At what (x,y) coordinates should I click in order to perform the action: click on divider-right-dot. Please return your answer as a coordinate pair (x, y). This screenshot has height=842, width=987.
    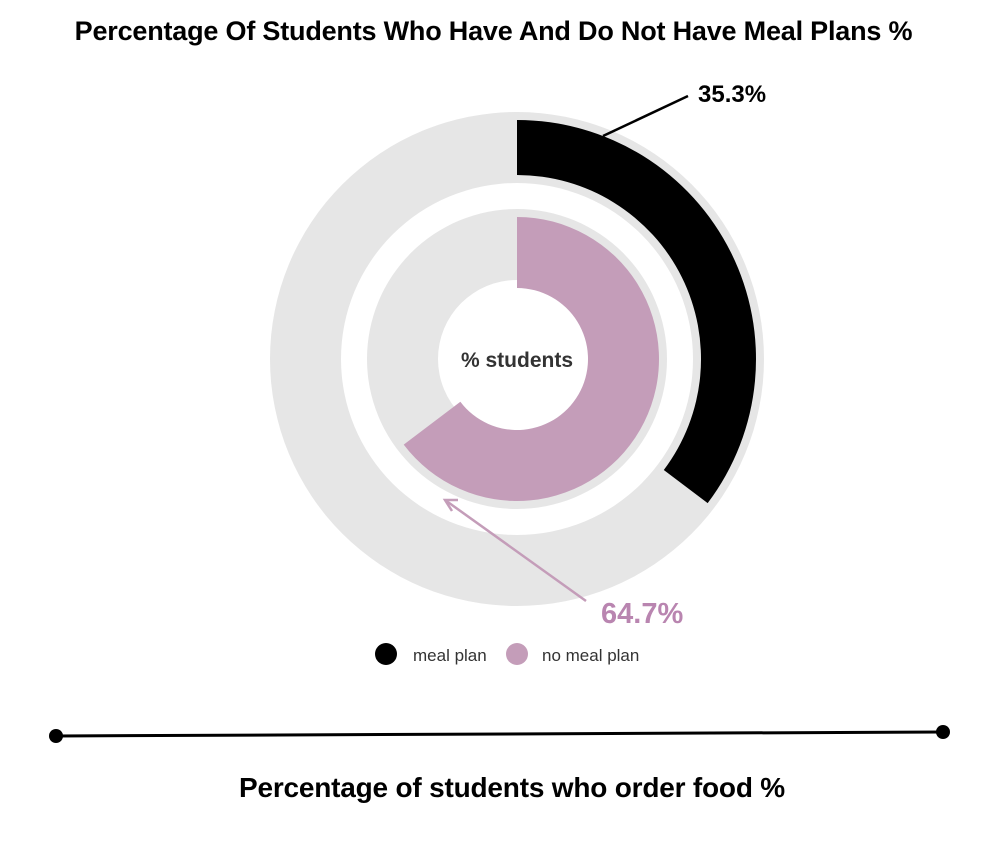
    Looking at the image, I should click on (943, 732).